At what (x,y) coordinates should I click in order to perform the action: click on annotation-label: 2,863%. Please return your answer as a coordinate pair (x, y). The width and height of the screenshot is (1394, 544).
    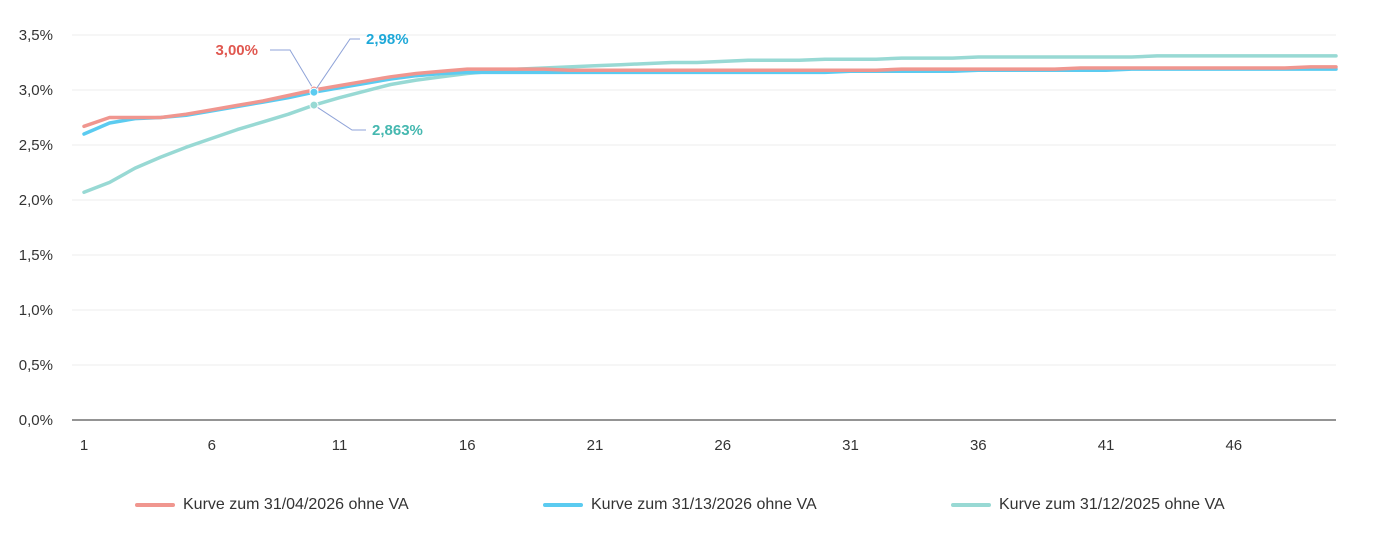
    Looking at the image, I should click on (397, 130).